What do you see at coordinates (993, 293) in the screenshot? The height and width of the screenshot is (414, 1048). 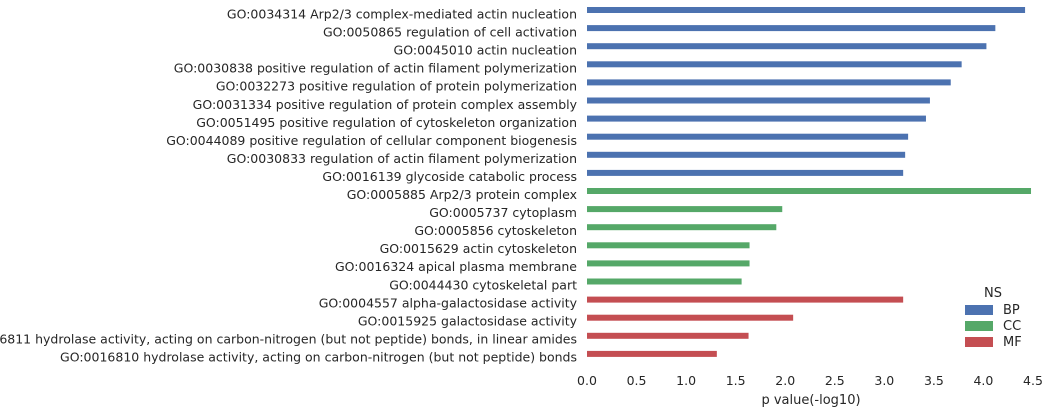 I see `legend-title: NS` at bounding box center [993, 293].